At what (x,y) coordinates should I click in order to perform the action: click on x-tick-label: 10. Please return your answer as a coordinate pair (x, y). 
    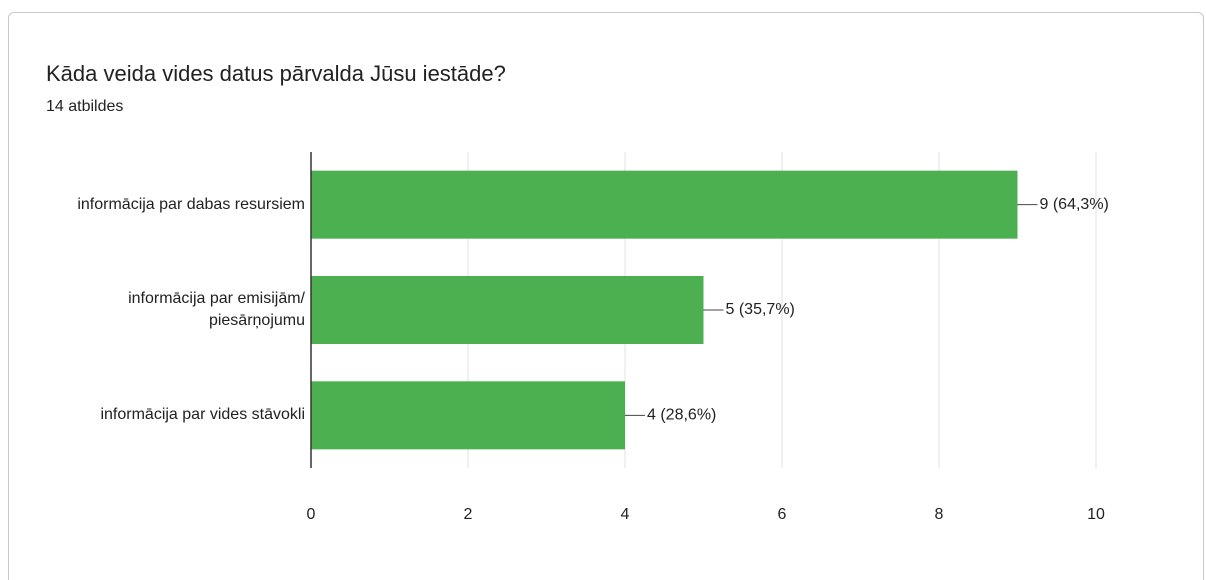
    Looking at the image, I should click on (1096, 514).